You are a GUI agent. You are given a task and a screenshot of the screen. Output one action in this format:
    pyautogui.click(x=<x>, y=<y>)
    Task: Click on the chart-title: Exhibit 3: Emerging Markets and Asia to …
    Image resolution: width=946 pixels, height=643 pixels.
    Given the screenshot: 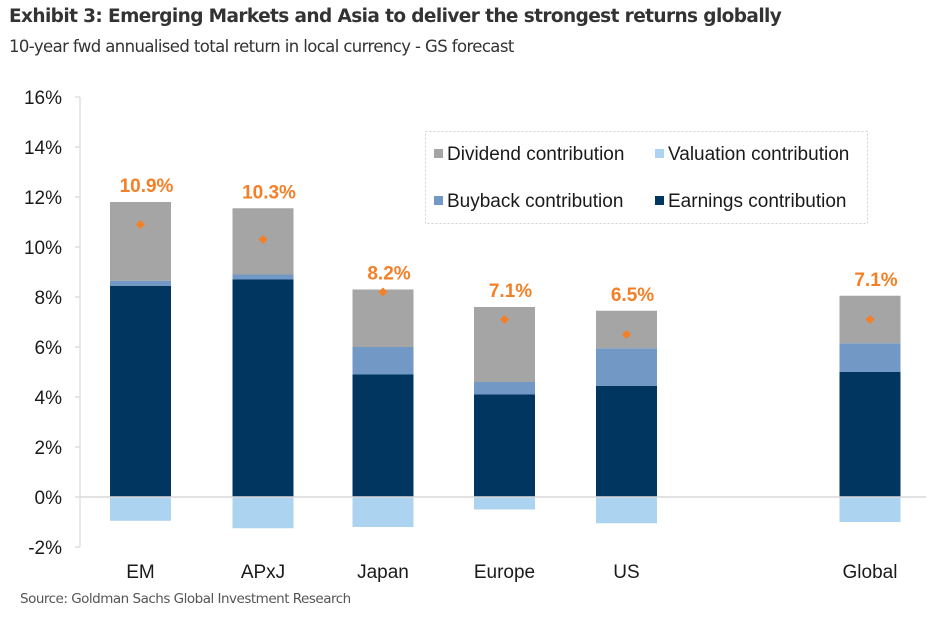 What is the action you would take?
    pyautogui.click(x=395, y=16)
    